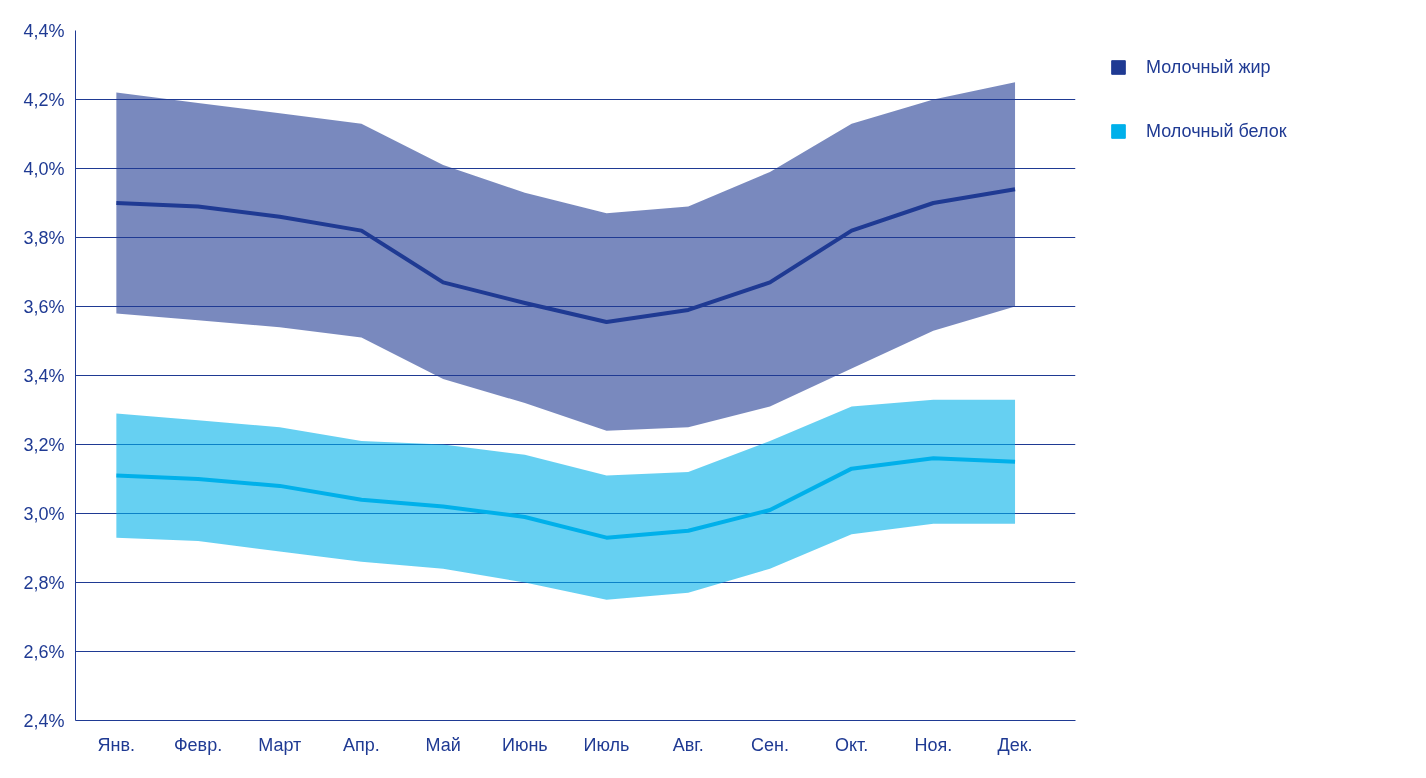  Describe the element at coordinates (1015, 744) in the screenshot. I see `x-tick-label: Дек.` at that location.